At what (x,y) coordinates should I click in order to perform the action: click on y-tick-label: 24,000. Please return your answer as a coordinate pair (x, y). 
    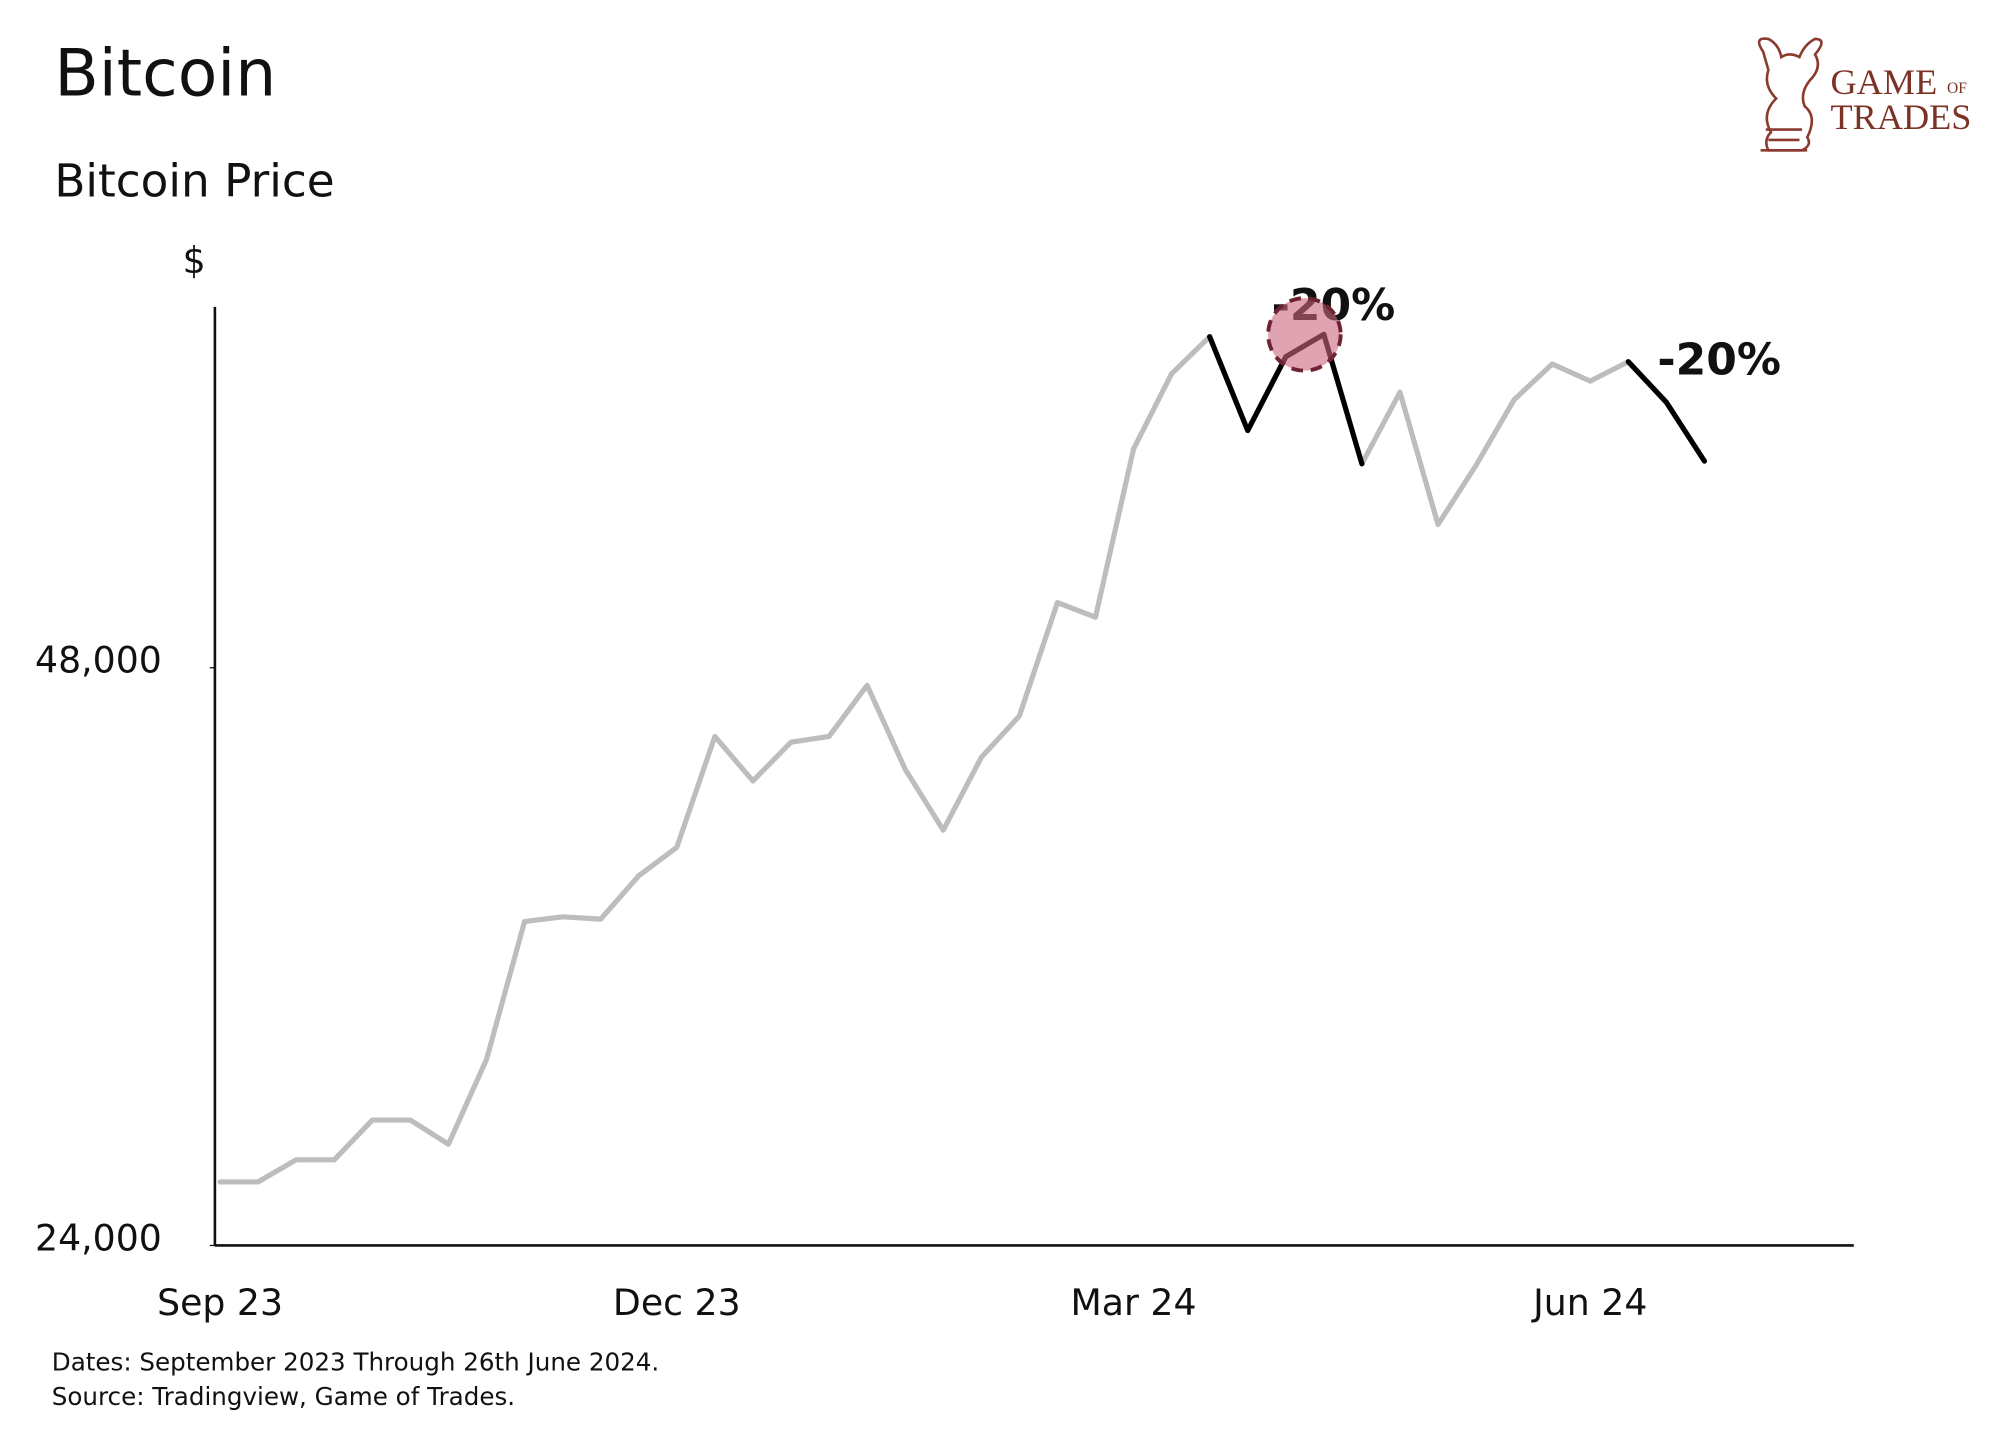
    Looking at the image, I should click on (98, 1237).